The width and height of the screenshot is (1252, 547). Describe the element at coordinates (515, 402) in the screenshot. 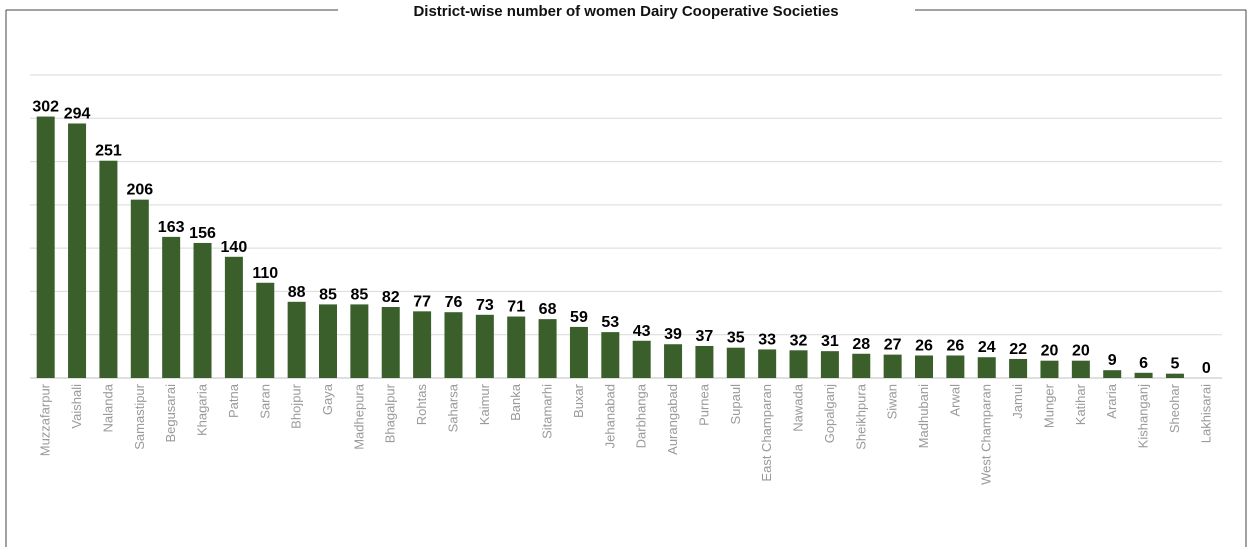

I see `category-label: Banka` at that location.